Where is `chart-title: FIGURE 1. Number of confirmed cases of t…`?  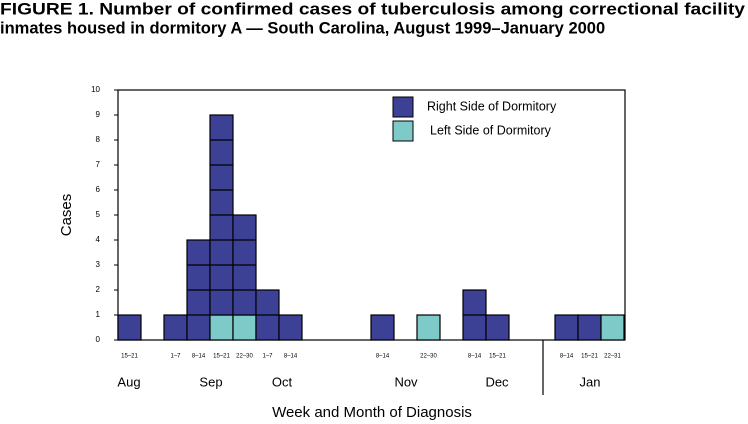
chart-title: FIGURE 1. Number of confirmed cases of t… is located at coordinates (373, 9).